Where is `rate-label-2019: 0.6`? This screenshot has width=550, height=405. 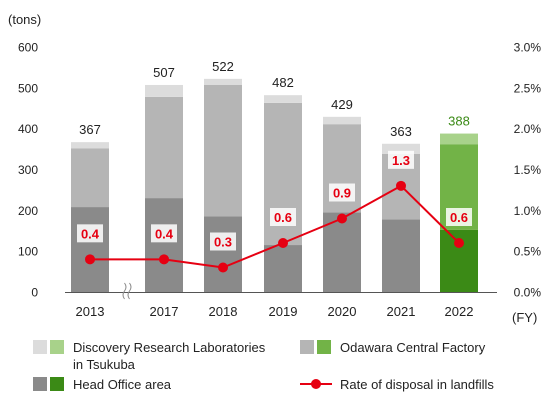
rate-label-2019: 0.6 is located at coordinates (283, 217).